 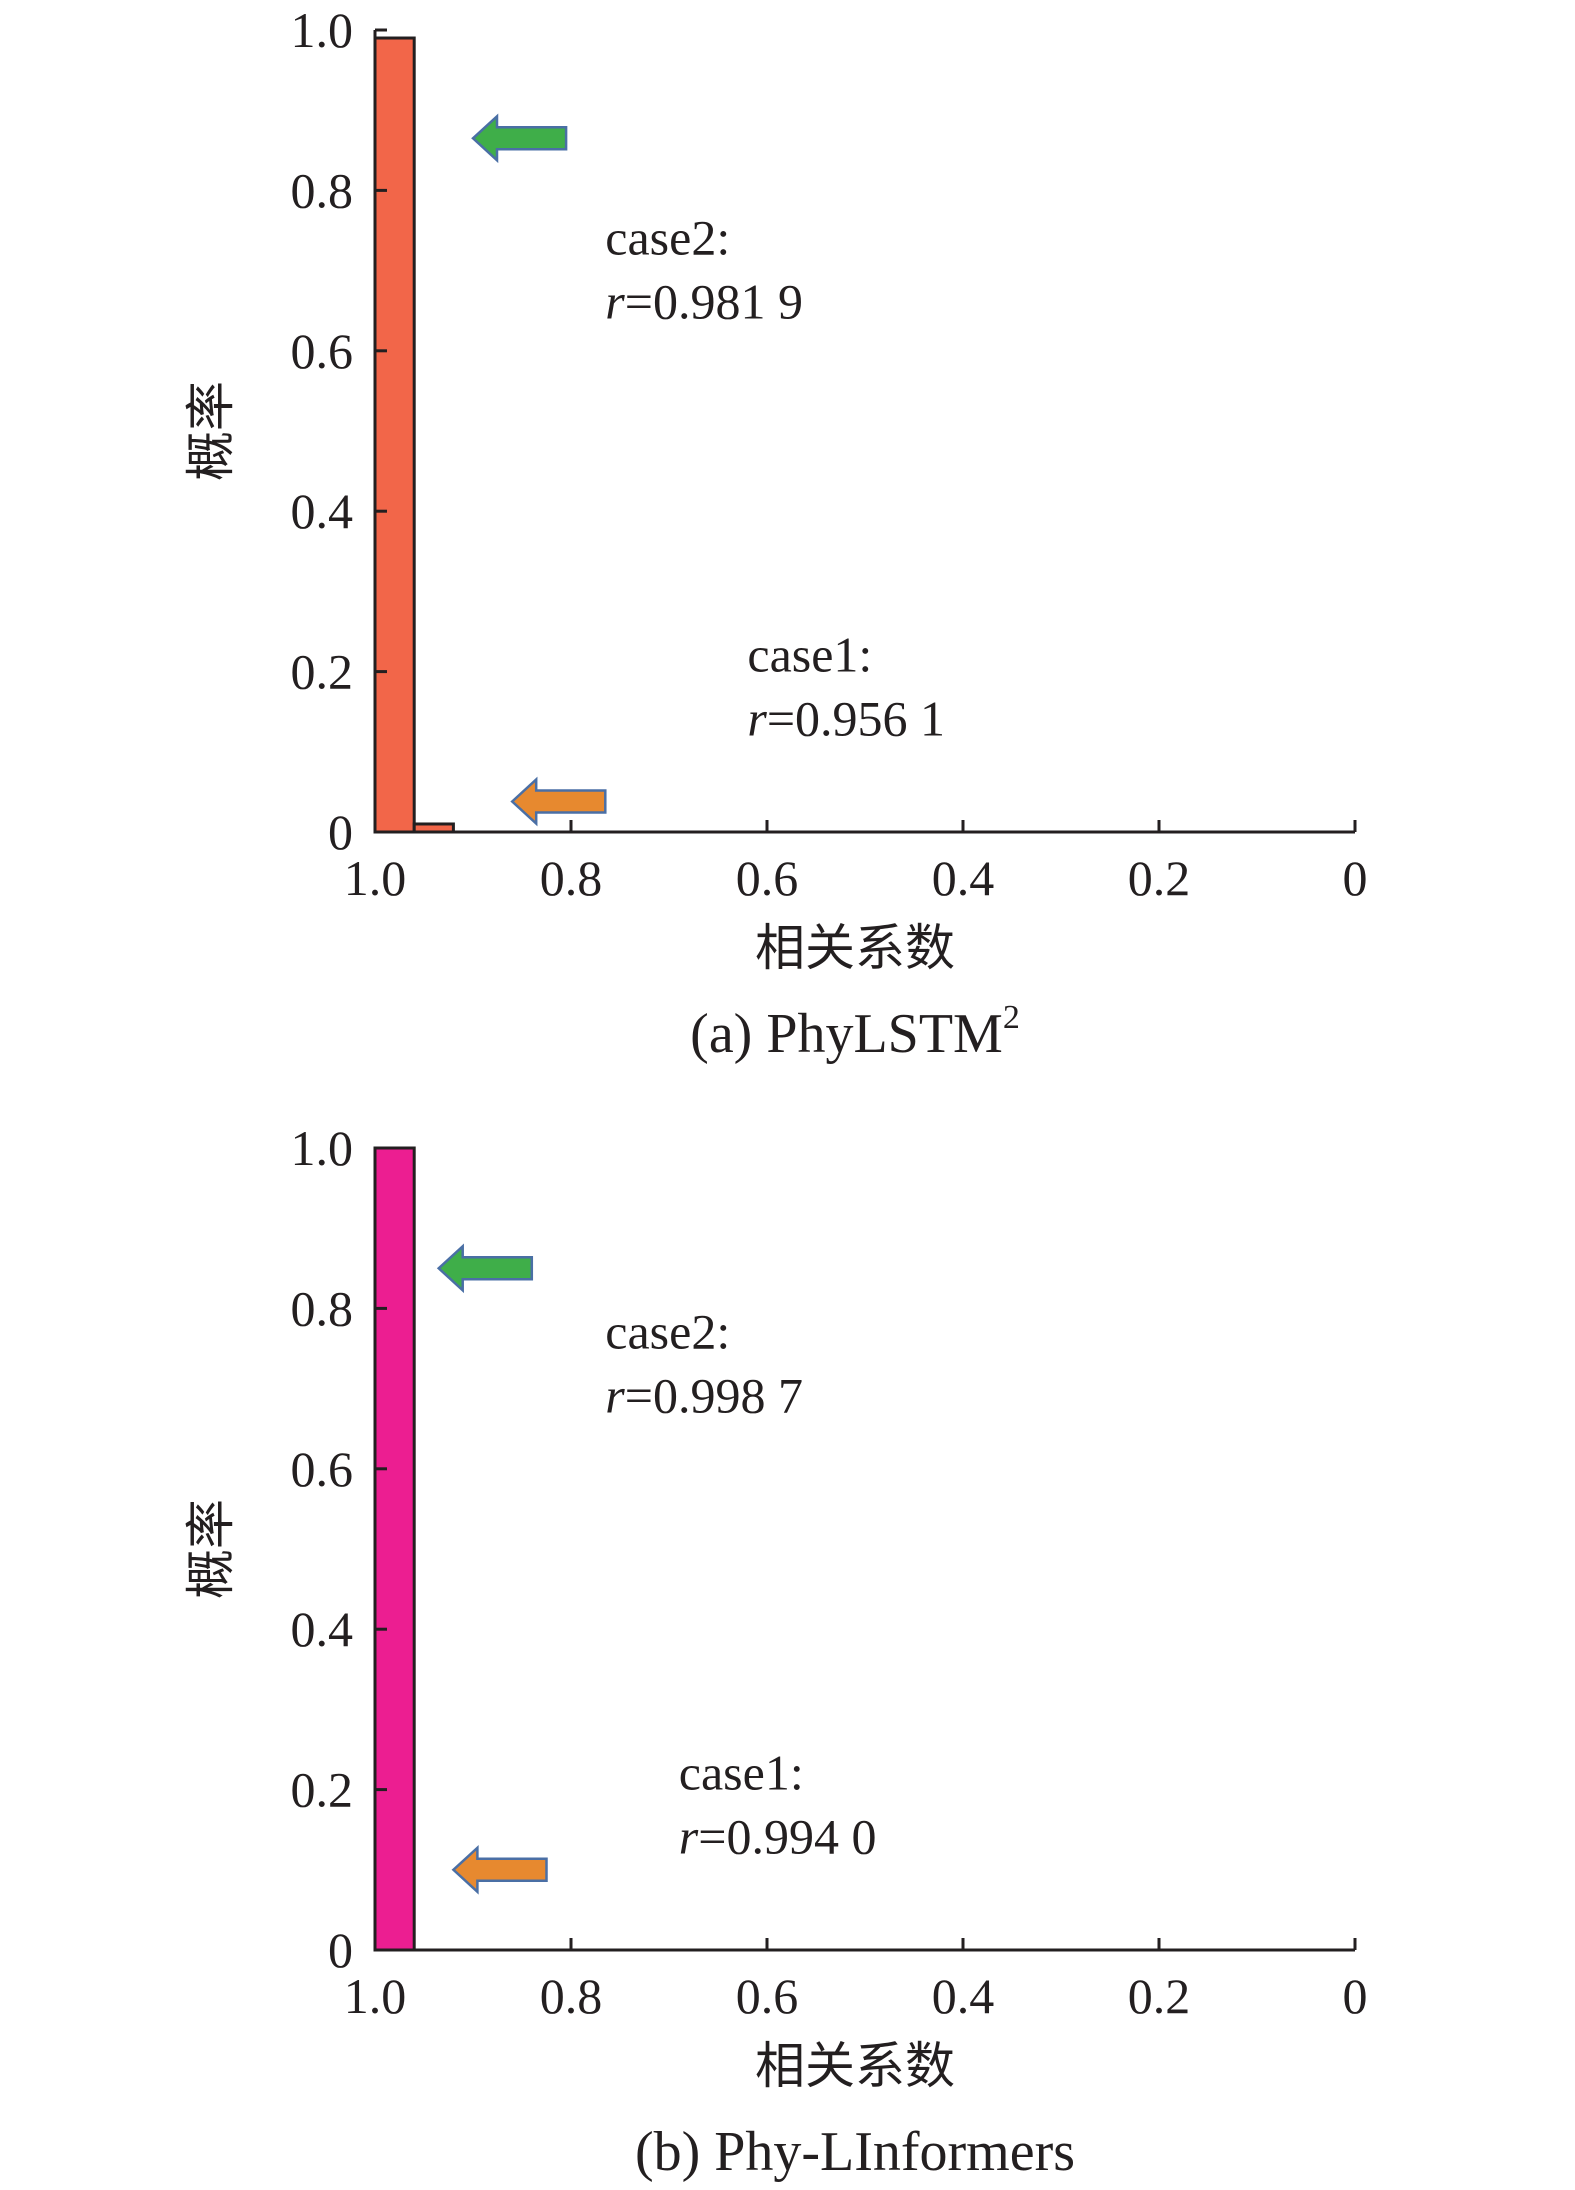 I want to click on annotation-r-number: =0.956 1, so click(x=856, y=719).